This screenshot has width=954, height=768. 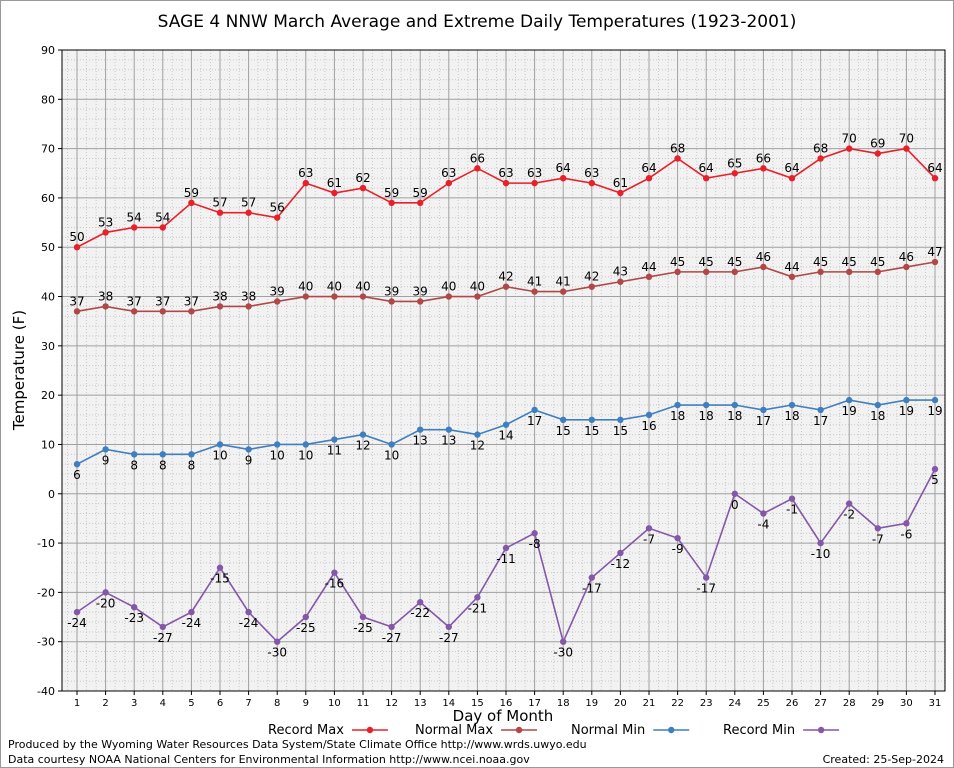 What do you see at coordinates (563, 431) in the screenshot?
I see `data-label: 15` at bounding box center [563, 431].